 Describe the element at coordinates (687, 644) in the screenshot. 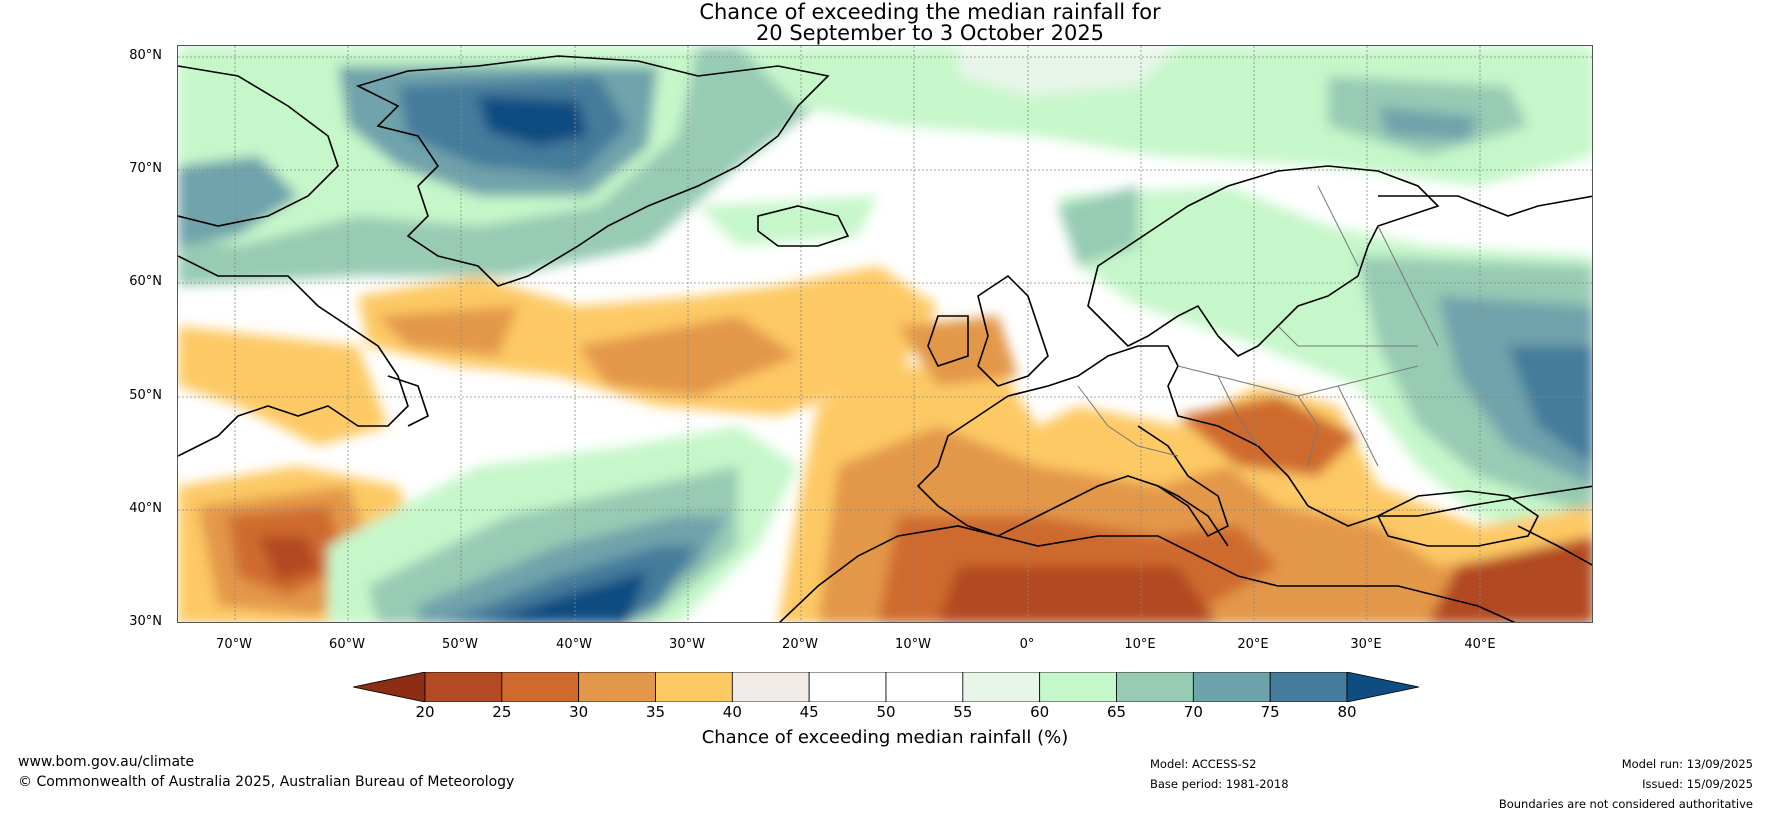

I see `lon-label-30w: 30°W` at that location.